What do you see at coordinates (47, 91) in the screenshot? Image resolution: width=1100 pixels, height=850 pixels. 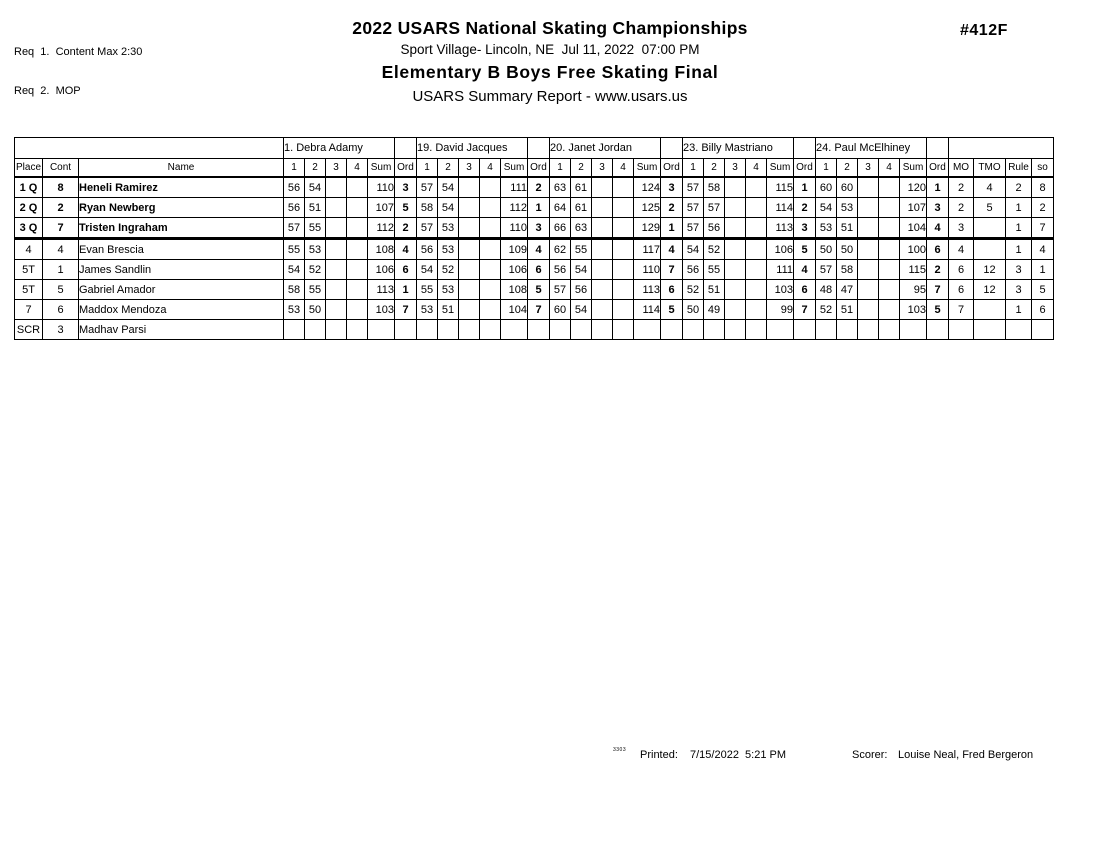 I see `requirement-line-2: Req 2. MOP` at bounding box center [47, 91].